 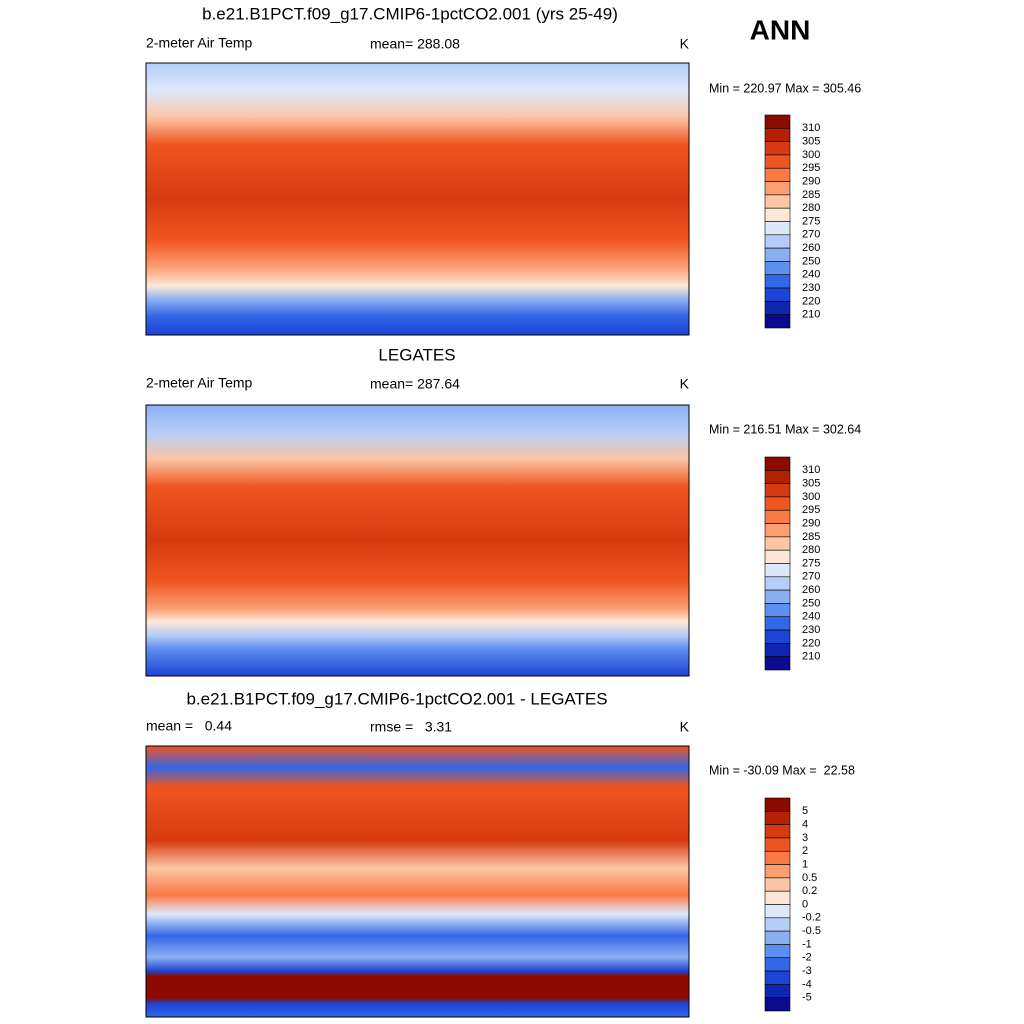 I want to click on center-label: mean= 288.08, so click(x=415, y=44).